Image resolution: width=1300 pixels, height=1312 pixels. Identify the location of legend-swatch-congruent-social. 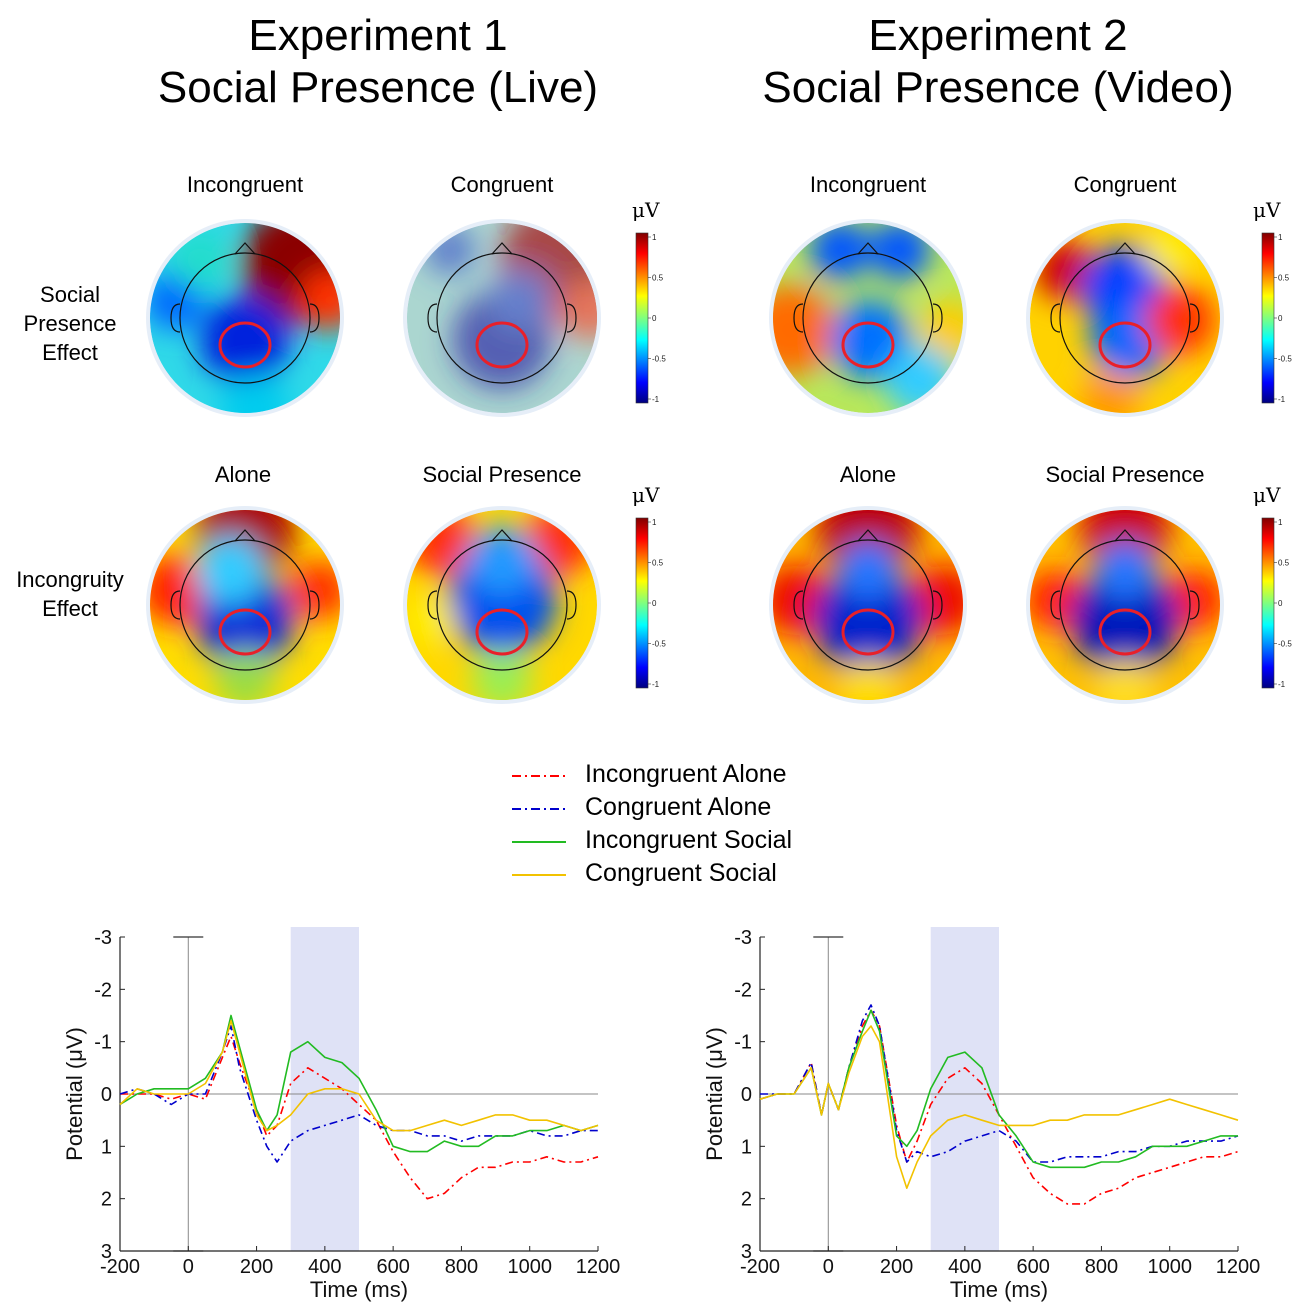
(539, 875).